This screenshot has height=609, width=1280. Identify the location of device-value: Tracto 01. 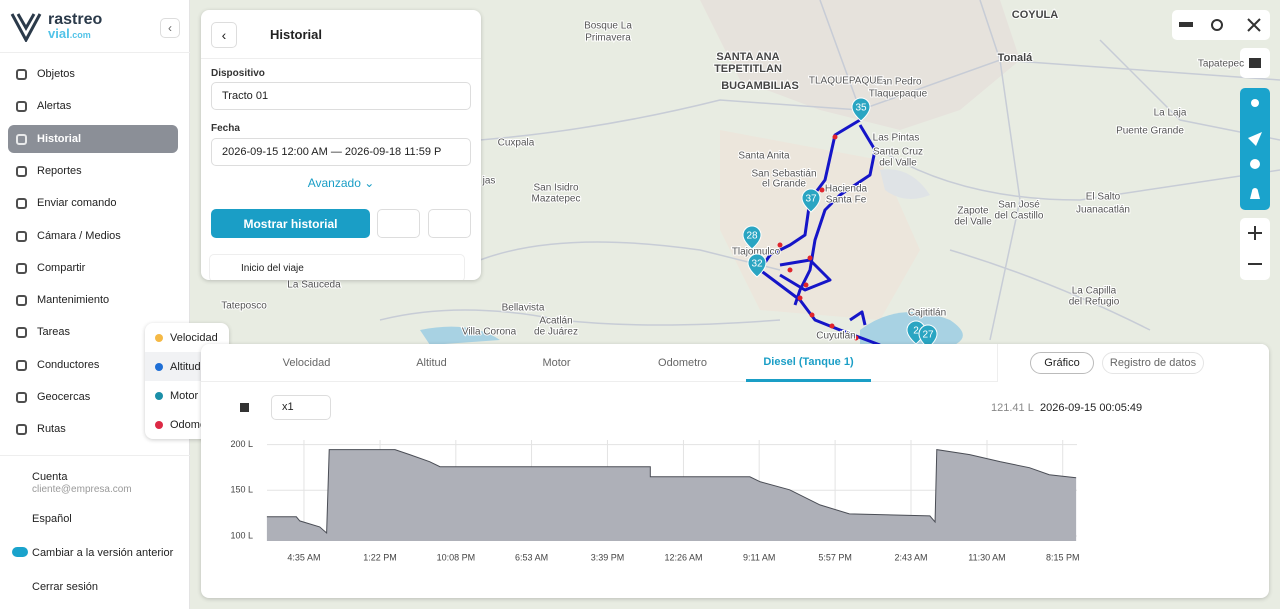
(245, 96).